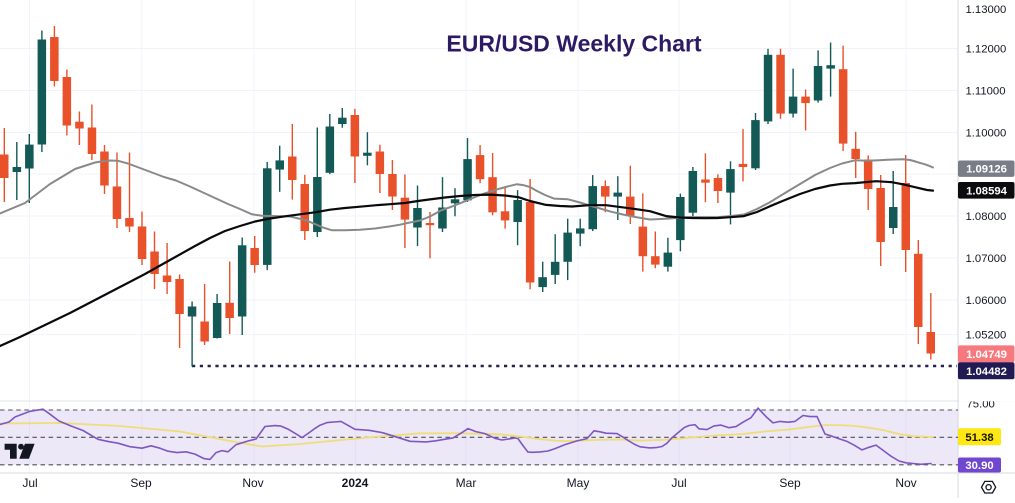 The height and width of the screenshot is (503, 1015). What do you see at coordinates (466, 483) in the screenshot?
I see `svg-text: Mar` at bounding box center [466, 483].